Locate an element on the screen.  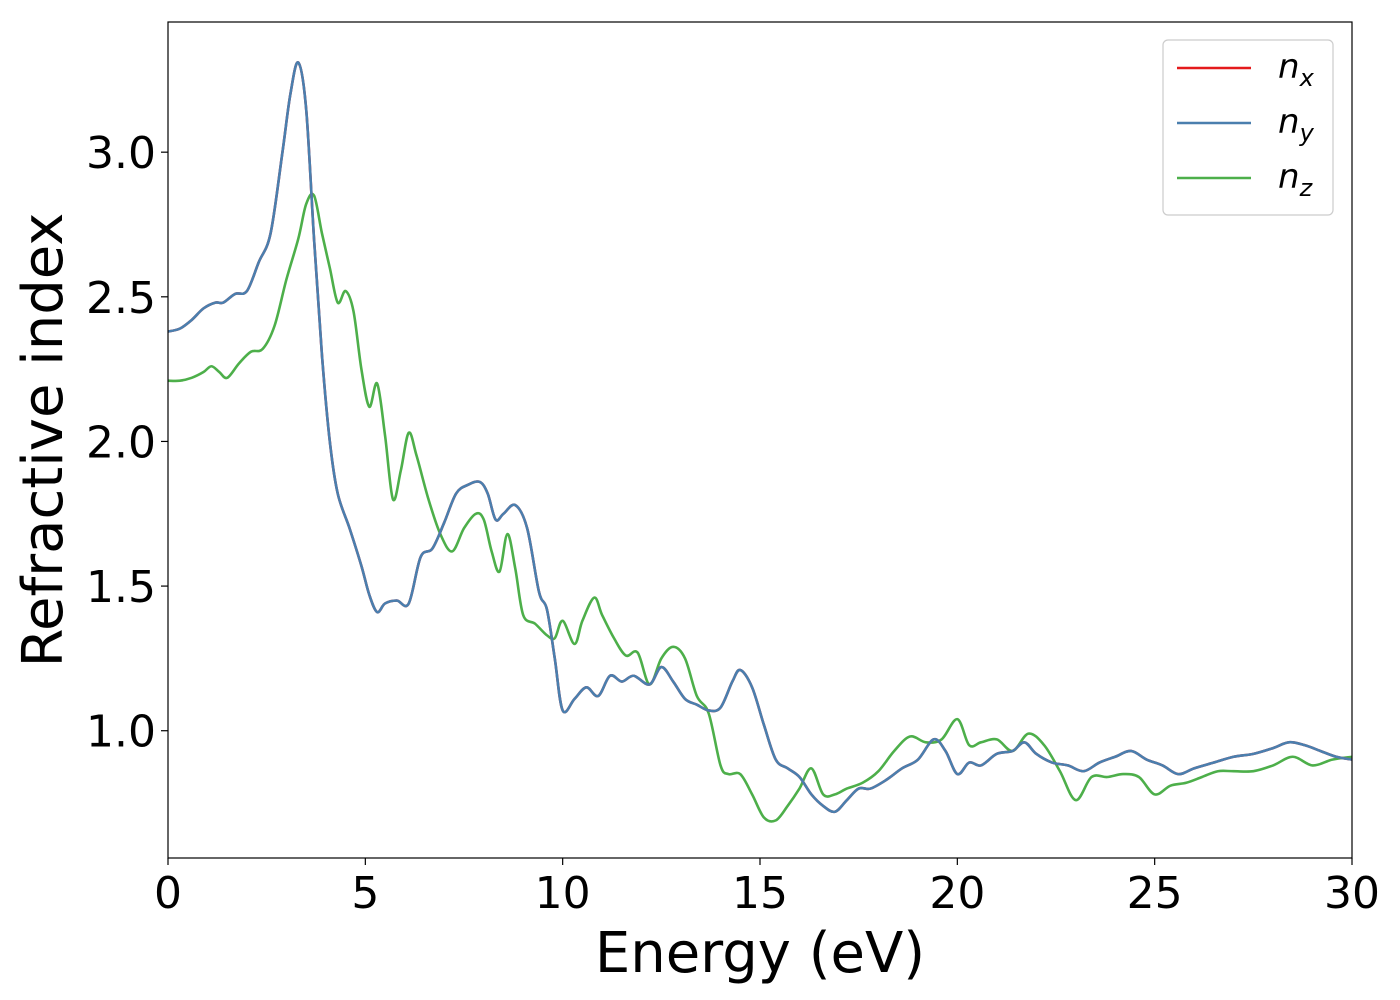
y-tick-label: 3.0 is located at coordinates (121, 153).